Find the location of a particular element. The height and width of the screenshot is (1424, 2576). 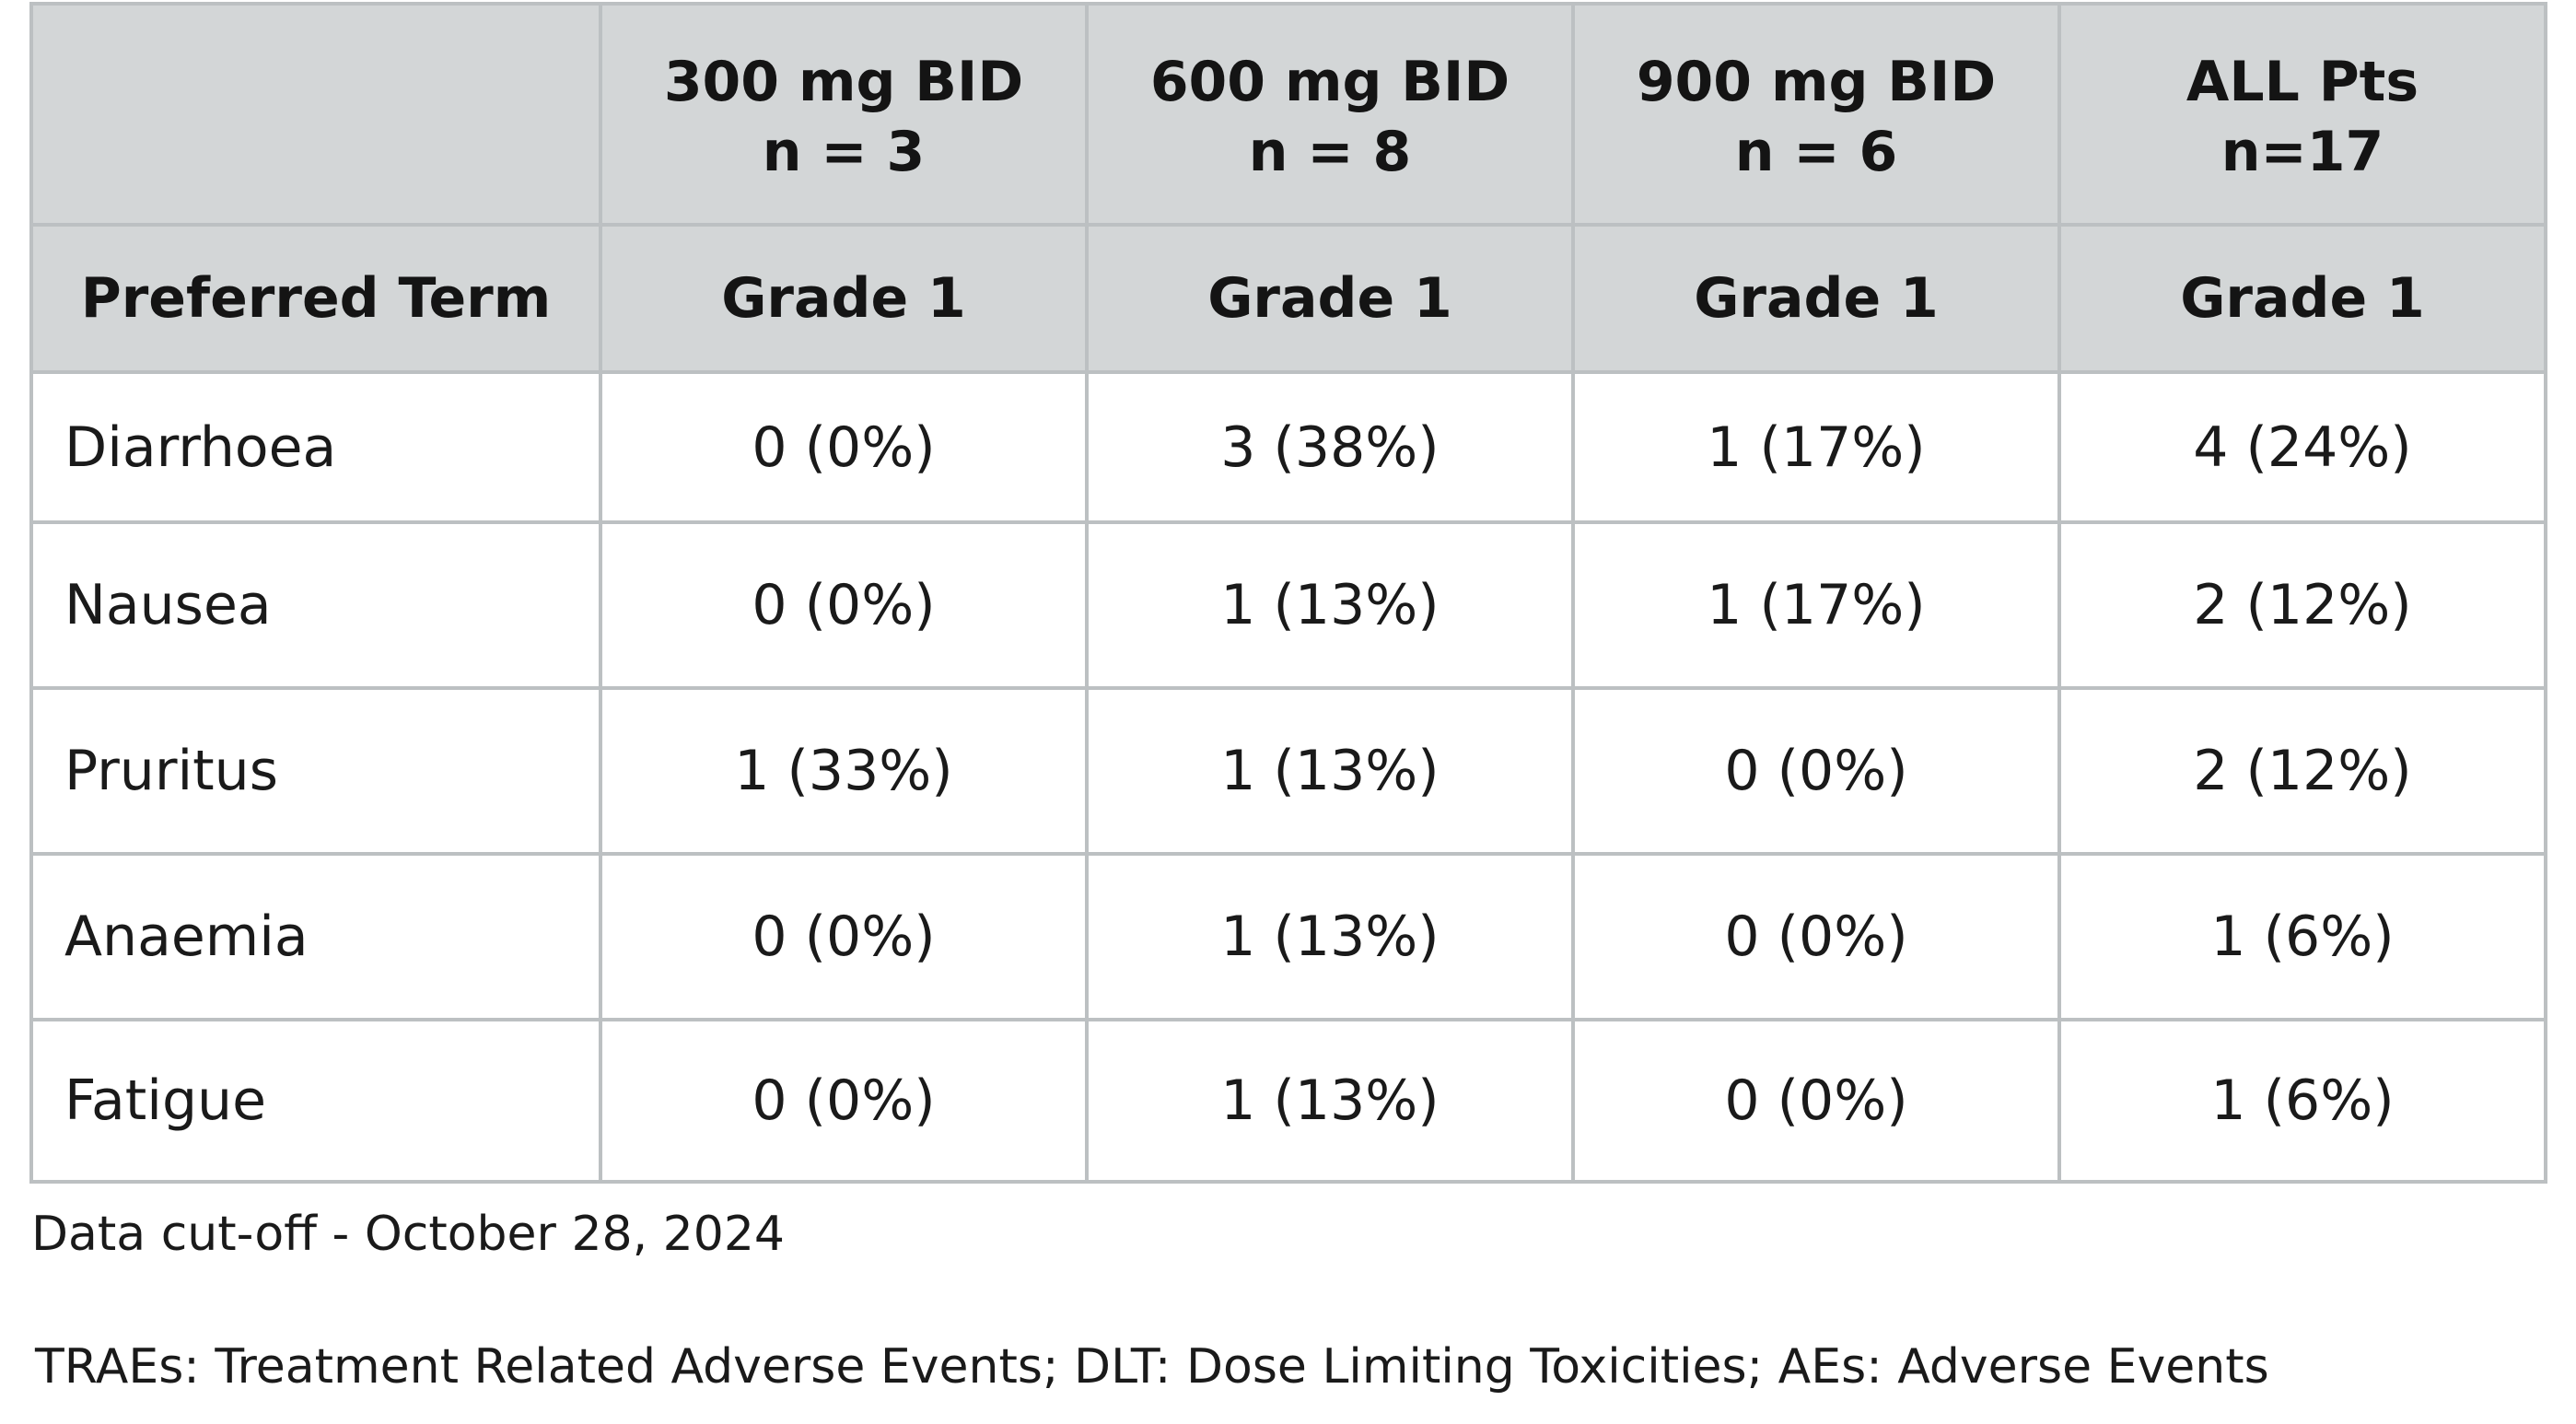

data-cutoff-note: Data cut-off - October 28, 2024 is located at coordinates (408, 1234).